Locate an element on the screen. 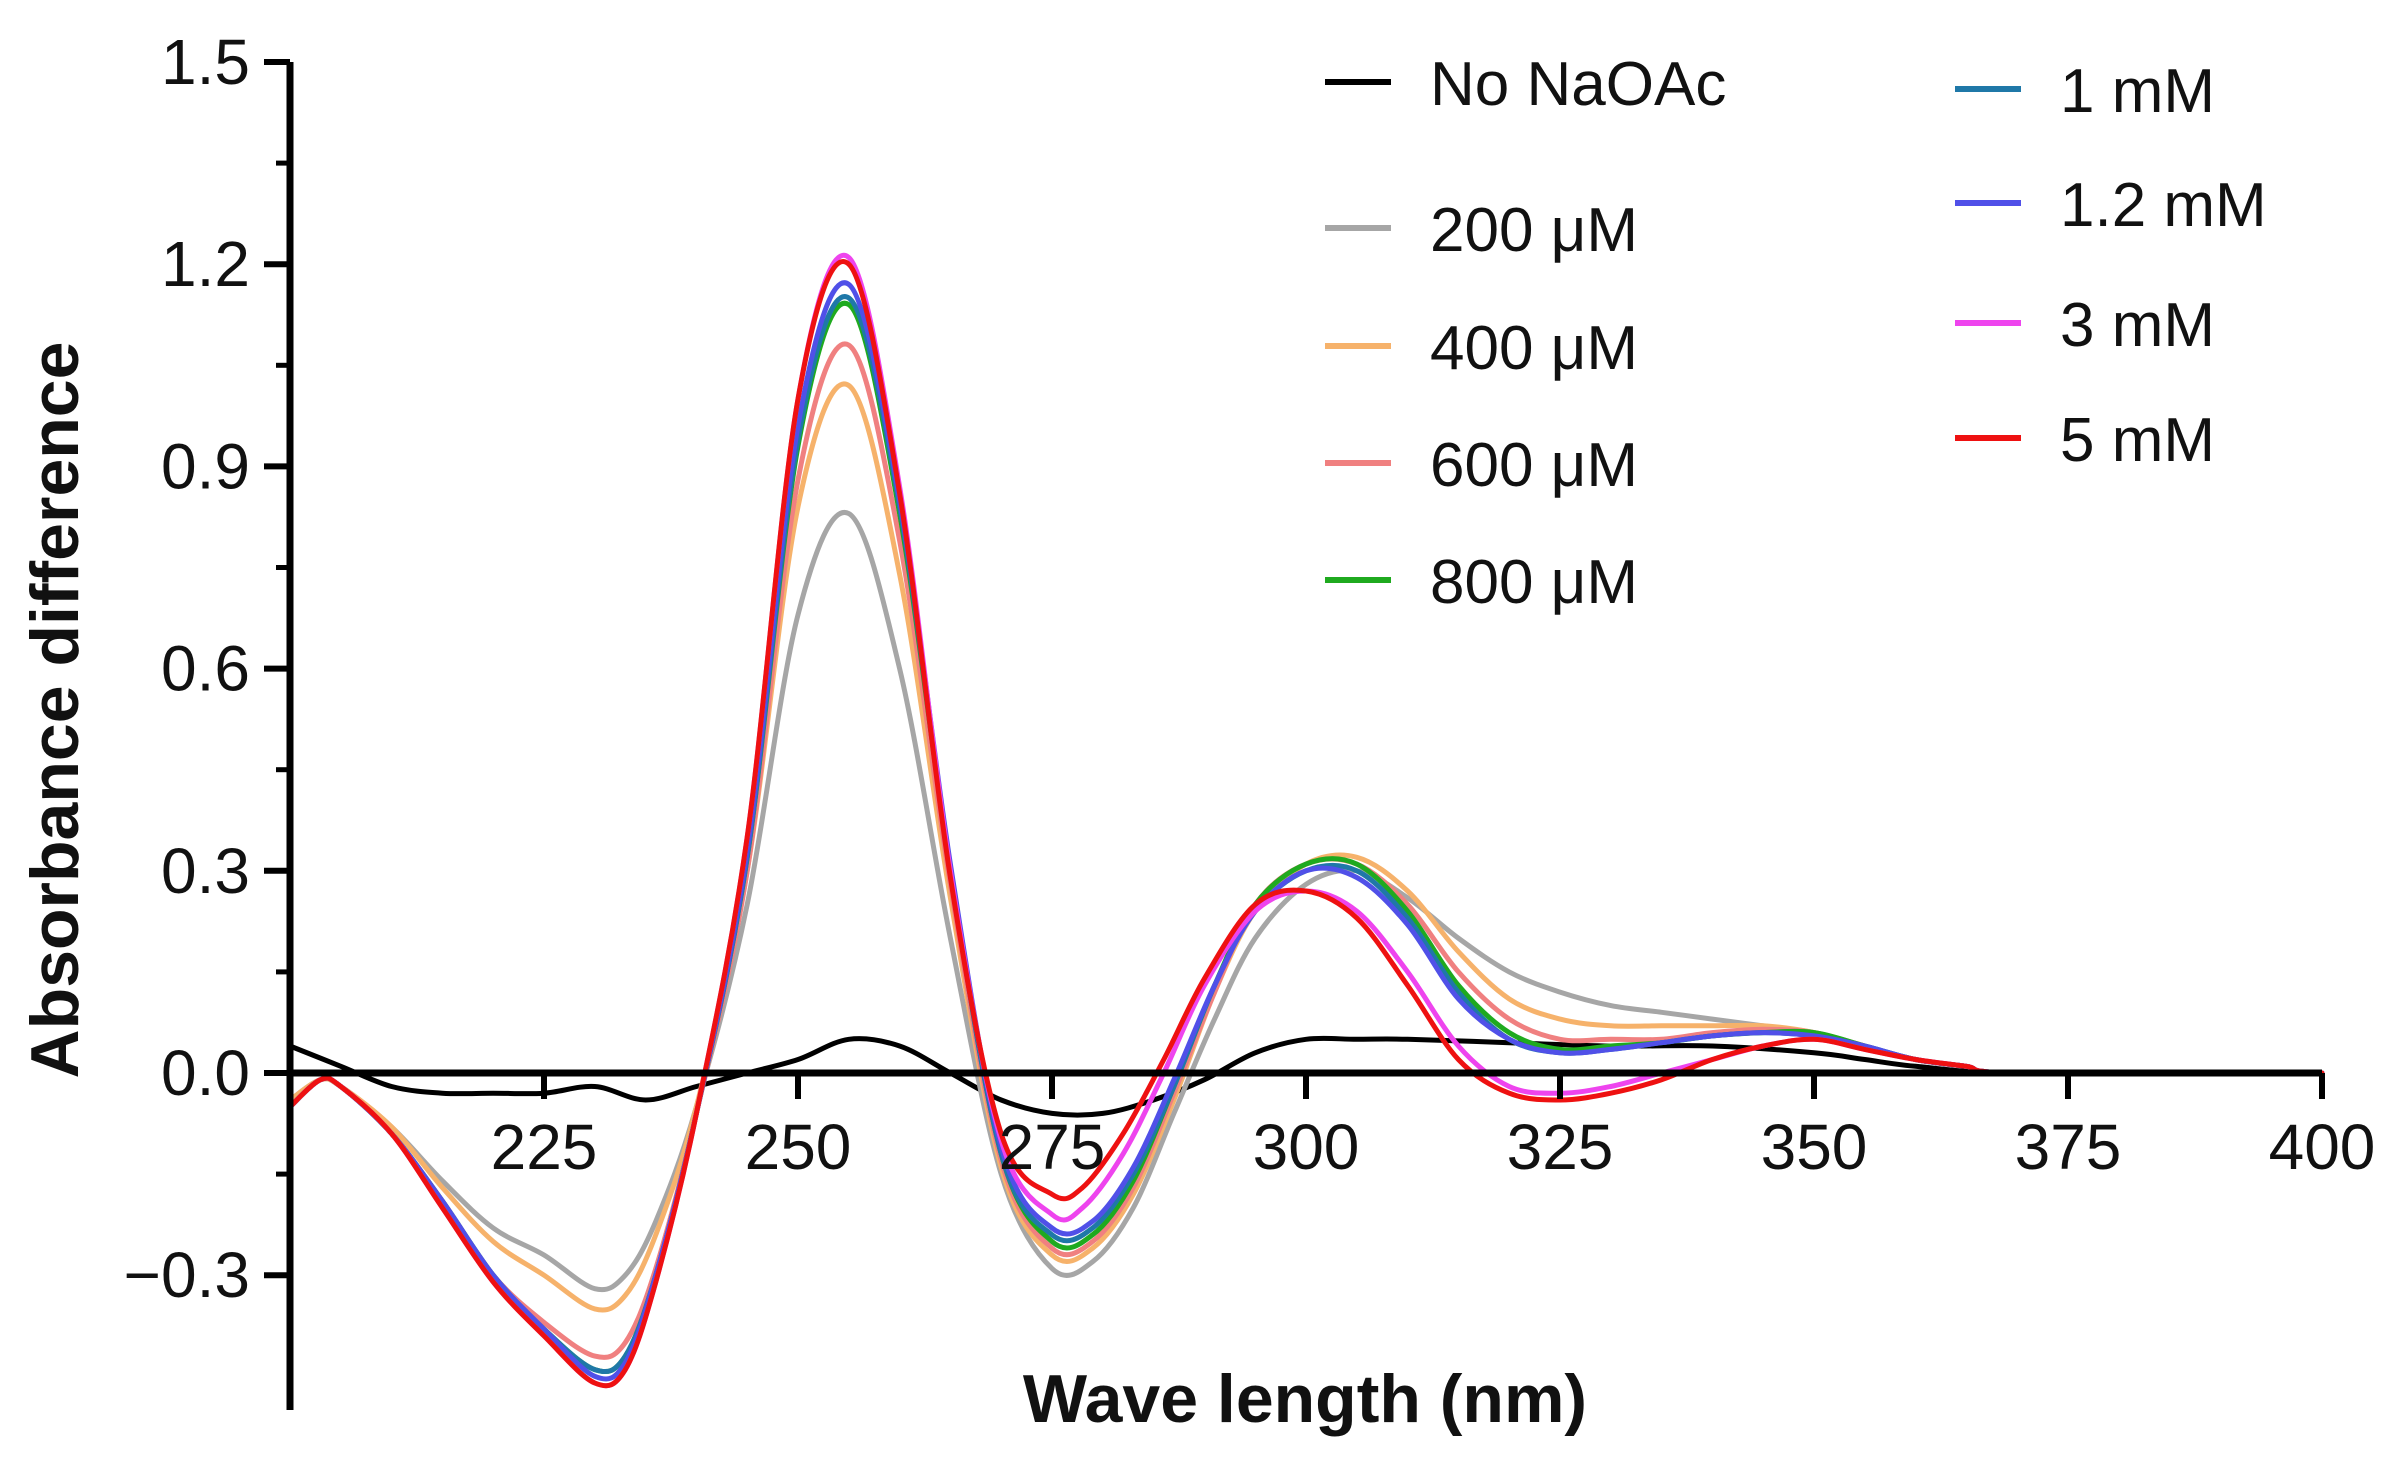 The image size is (2398, 1466). legend-label-1-mm: 1 mM is located at coordinates (2137, 91).